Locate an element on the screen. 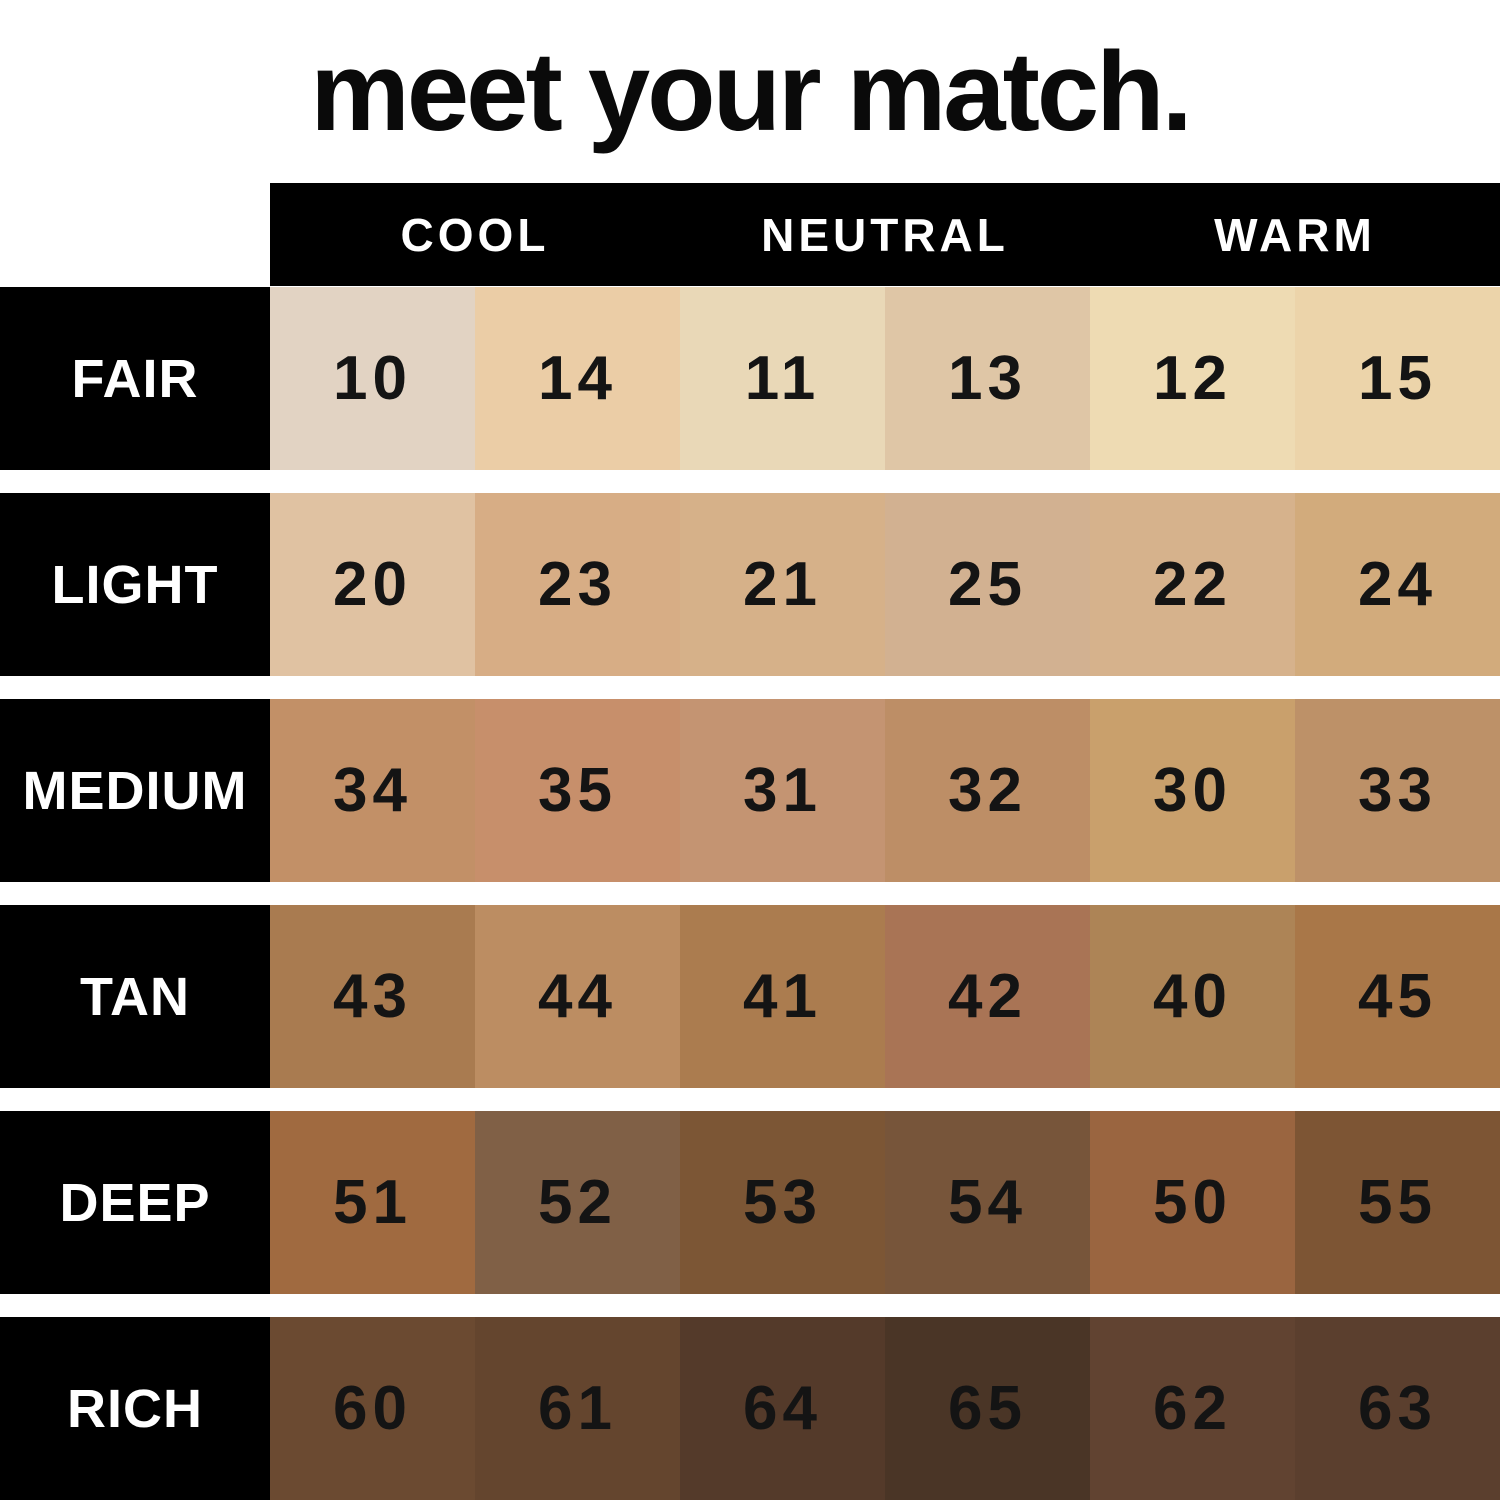  swatch-50-number: 50 is located at coordinates (1192, 1202).